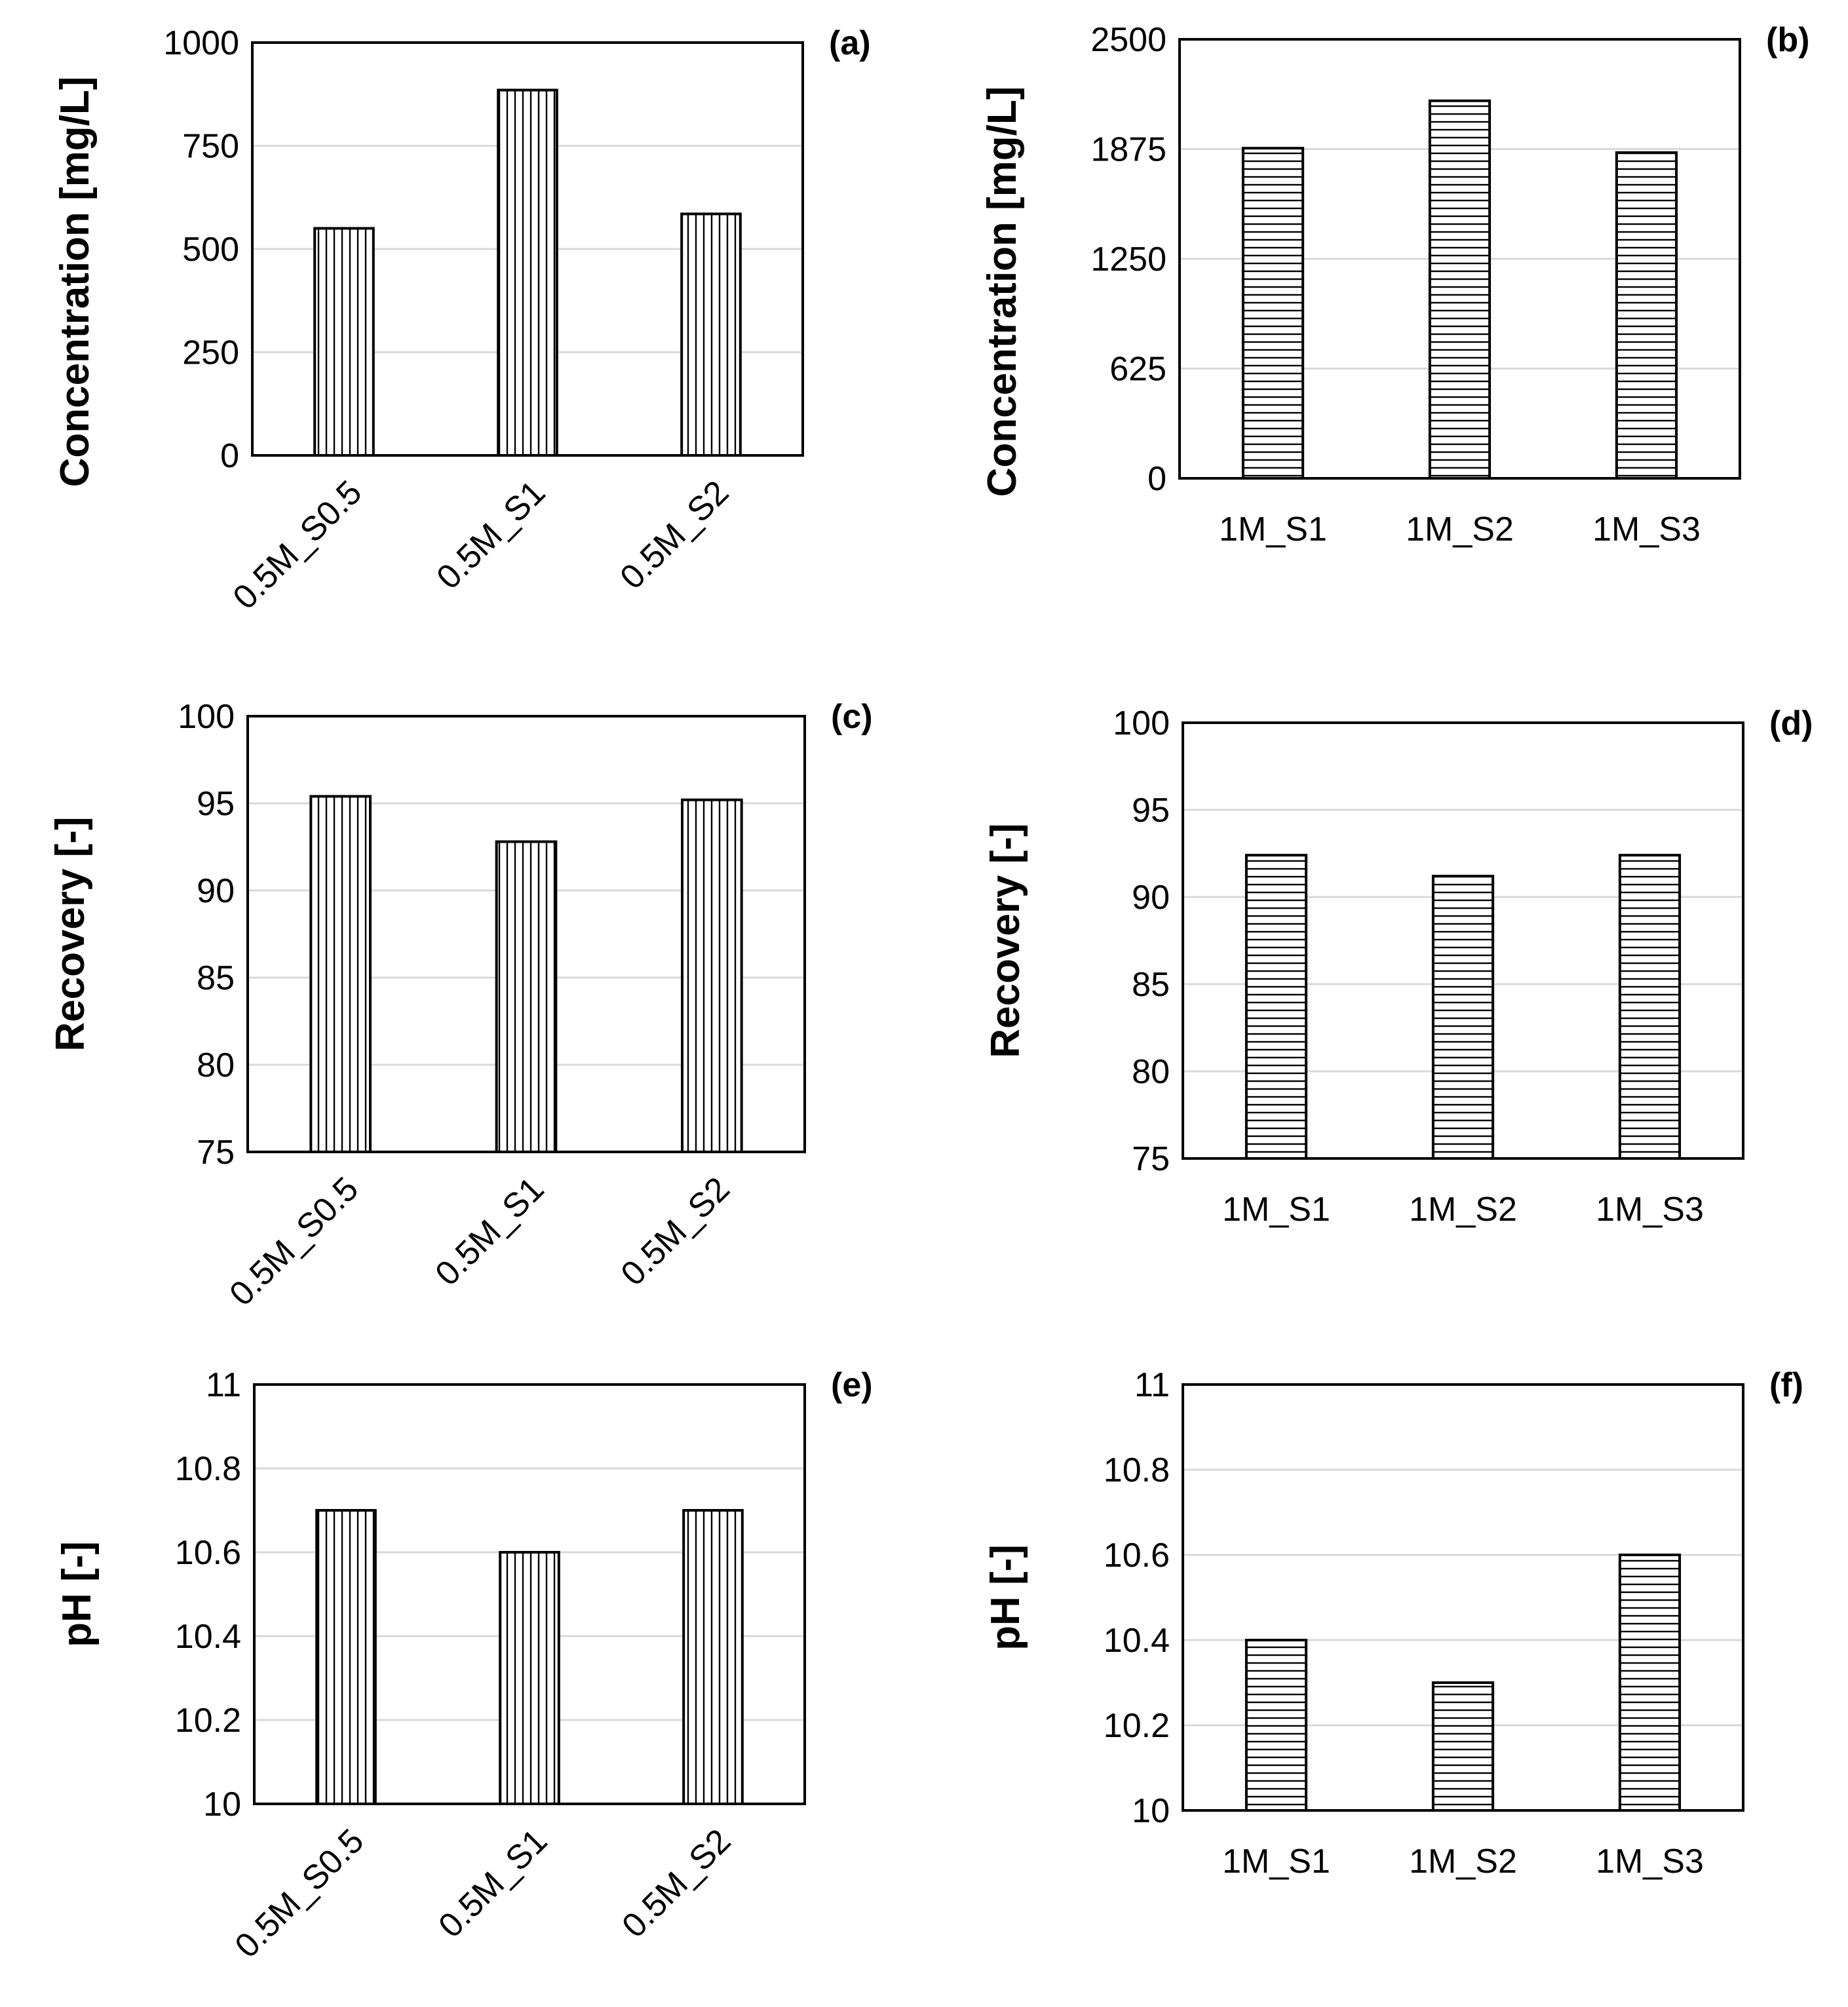 This screenshot has width=1848, height=2007. I want to click on panel-label: (c), so click(852, 717).